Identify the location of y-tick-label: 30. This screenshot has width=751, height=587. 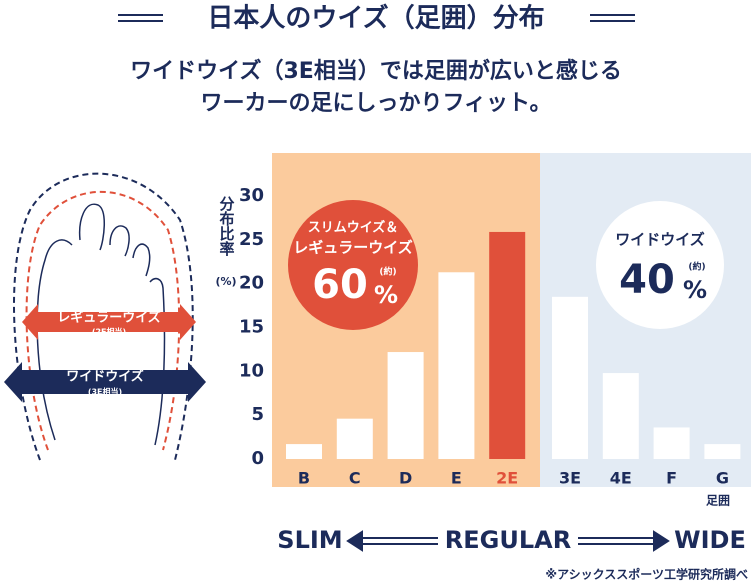
(251, 195).